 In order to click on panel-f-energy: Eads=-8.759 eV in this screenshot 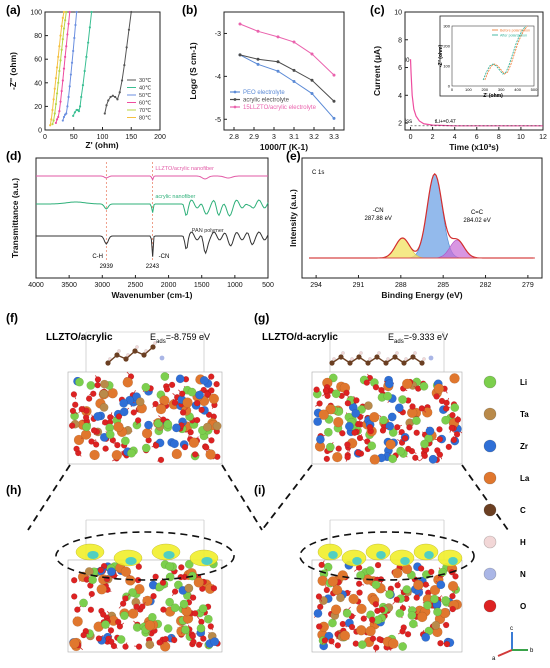, I will do `click(180, 338)`.